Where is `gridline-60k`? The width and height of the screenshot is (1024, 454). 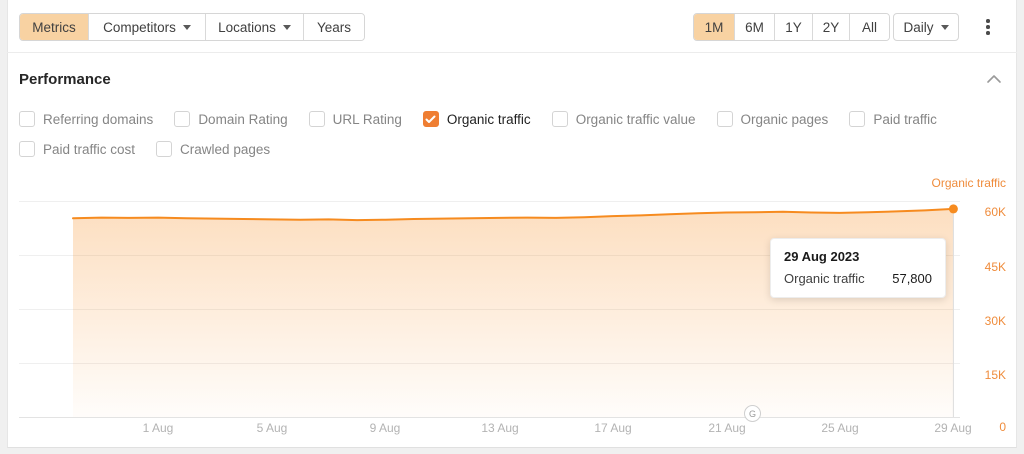
gridline-60k is located at coordinates (489, 201).